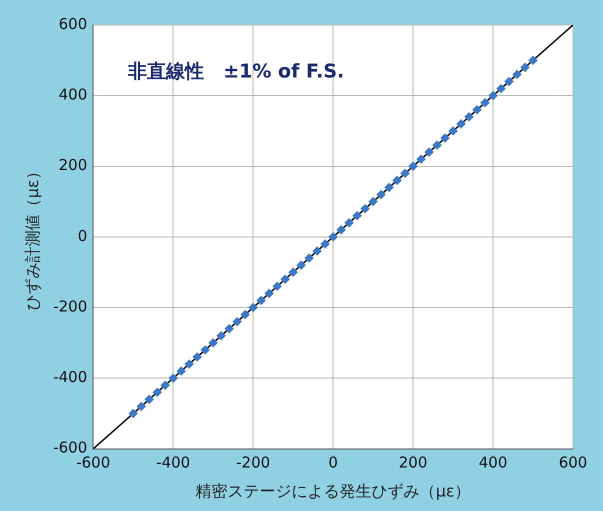  I want to click on x-tick-label: 400, so click(493, 463).